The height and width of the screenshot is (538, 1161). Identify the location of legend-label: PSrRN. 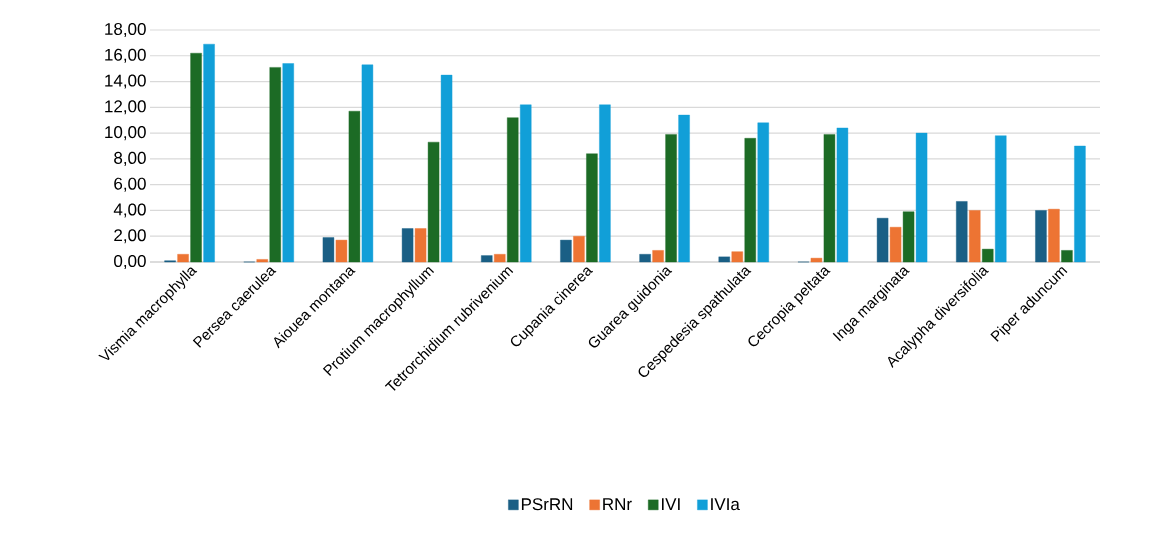
(547, 504).